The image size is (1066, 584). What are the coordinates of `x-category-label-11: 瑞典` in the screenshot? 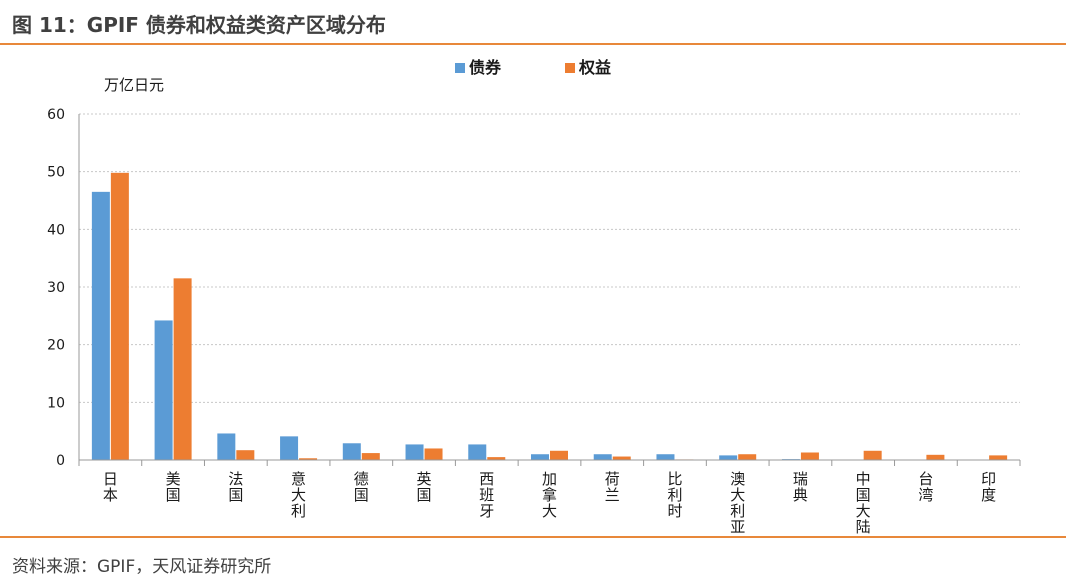 It's located at (800, 487).